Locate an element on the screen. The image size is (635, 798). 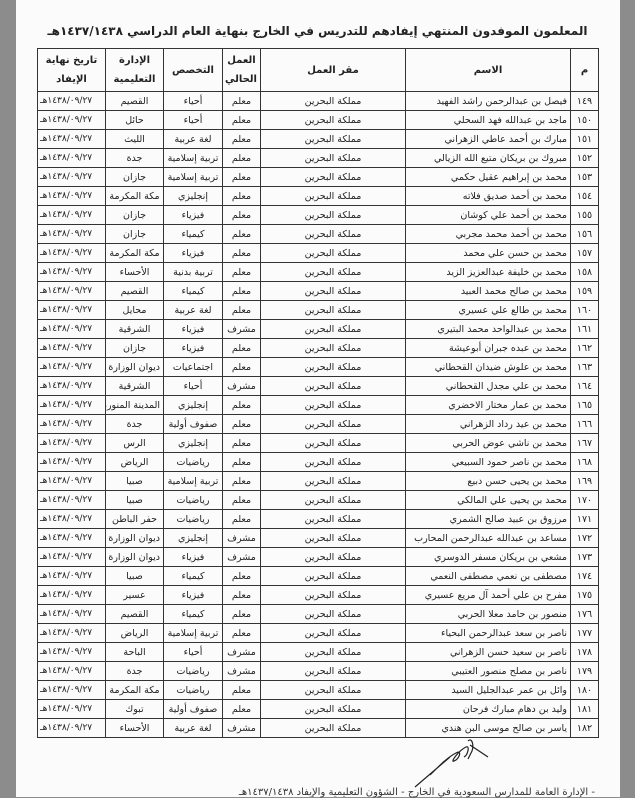
row-number: ١٦٠ is located at coordinates (584, 310).